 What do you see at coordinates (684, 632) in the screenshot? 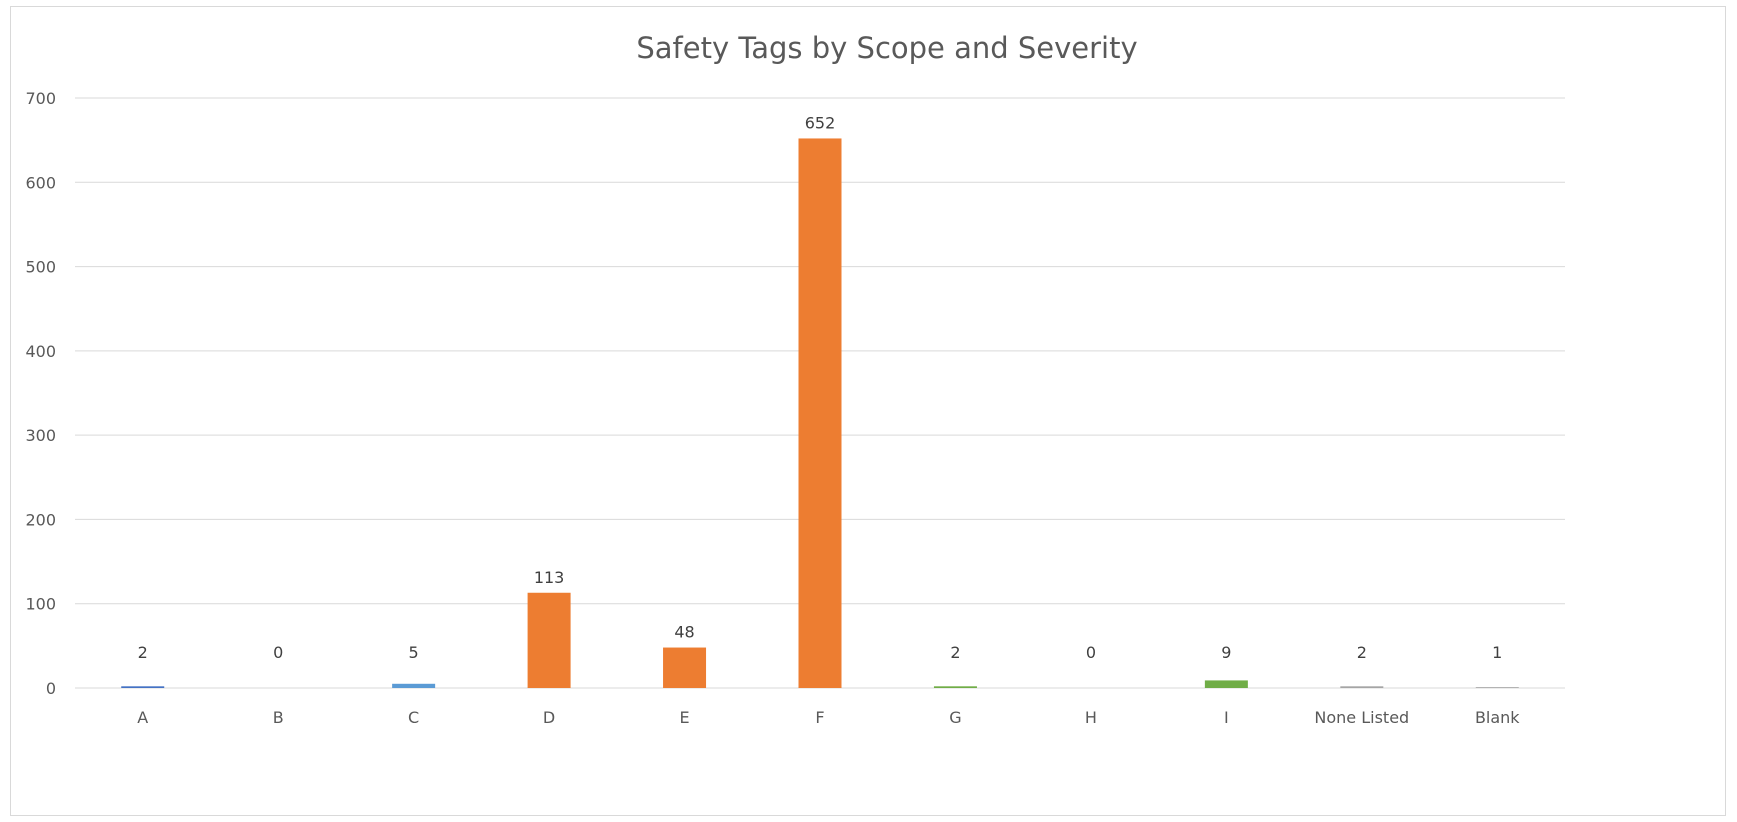
I see `data-label: 48` at bounding box center [684, 632].